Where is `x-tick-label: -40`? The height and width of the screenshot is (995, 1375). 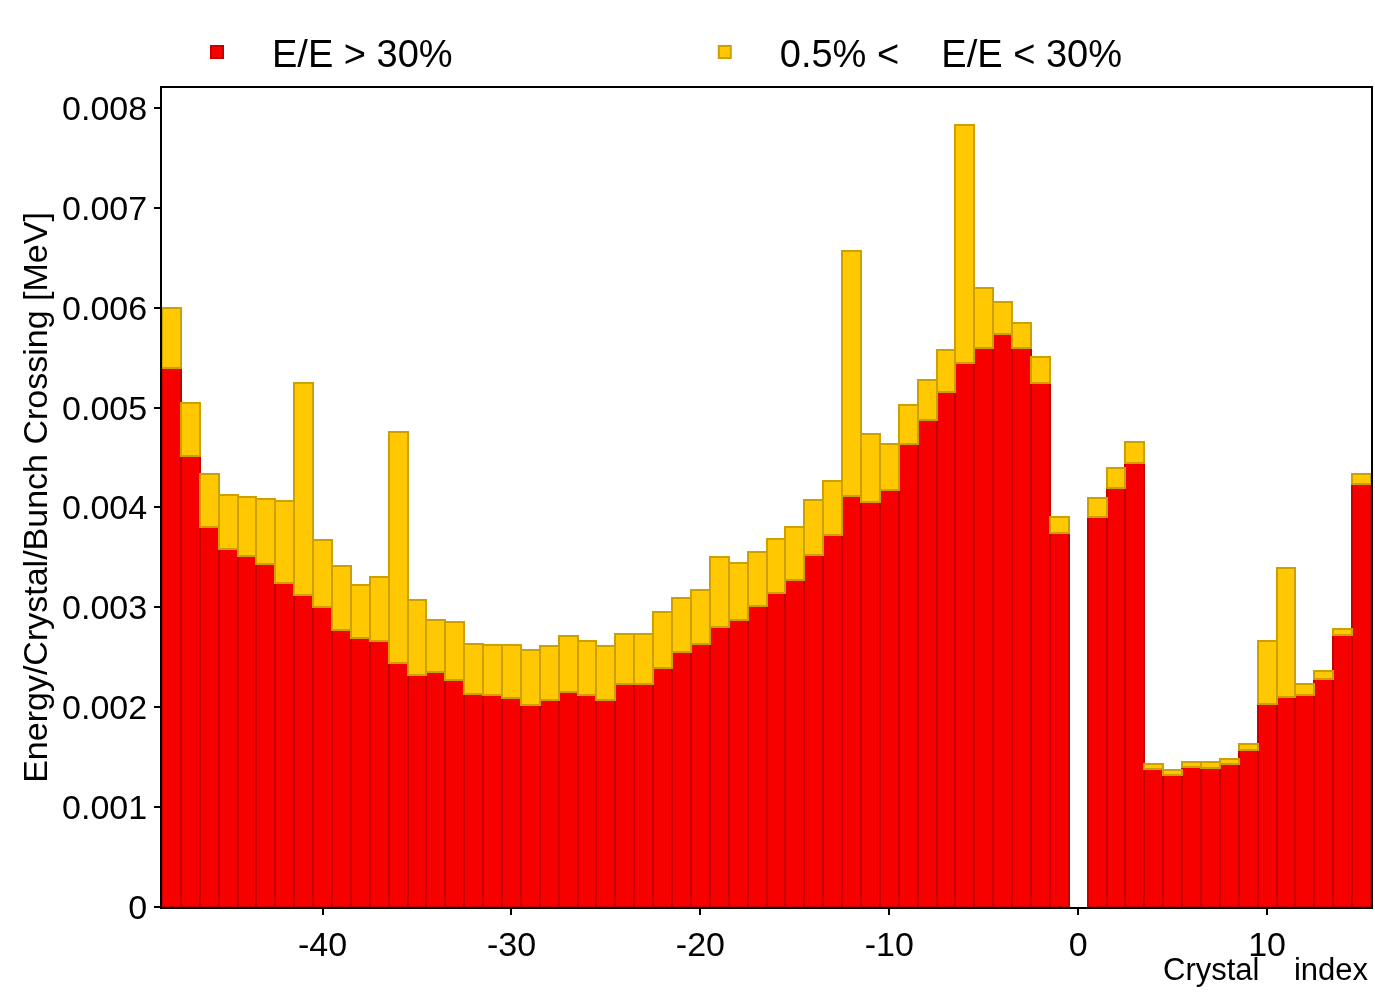 x-tick-label: -40 is located at coordinates (323, 943).